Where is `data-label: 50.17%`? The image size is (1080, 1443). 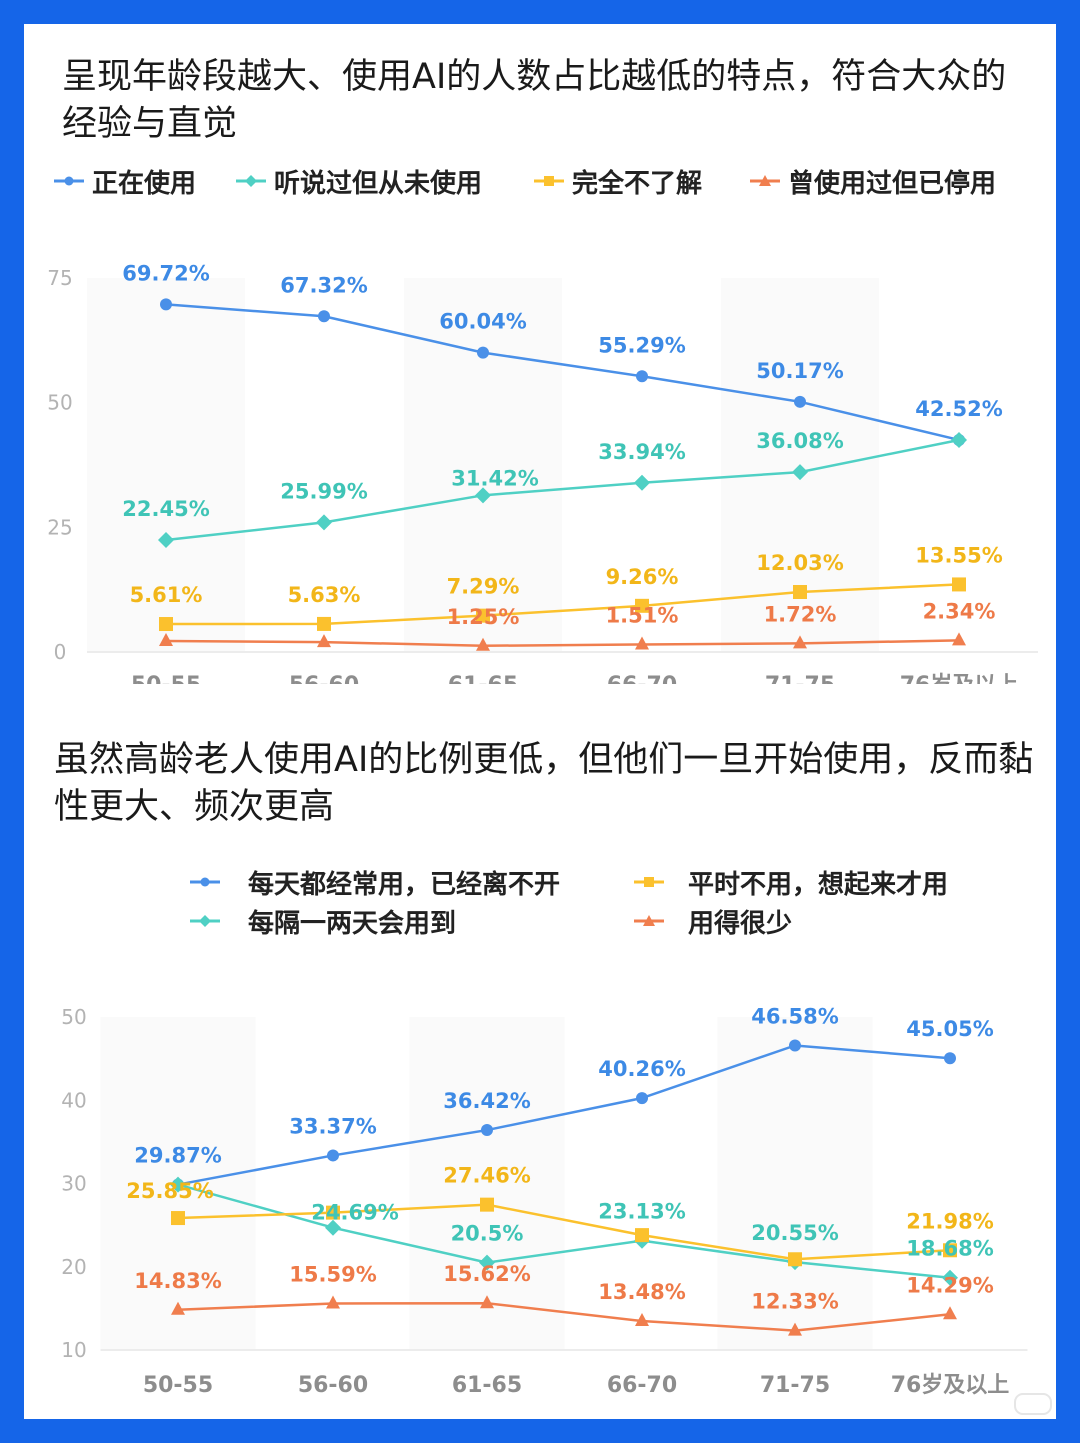 data-label: 50.17% is located at coordinates (799, 371).